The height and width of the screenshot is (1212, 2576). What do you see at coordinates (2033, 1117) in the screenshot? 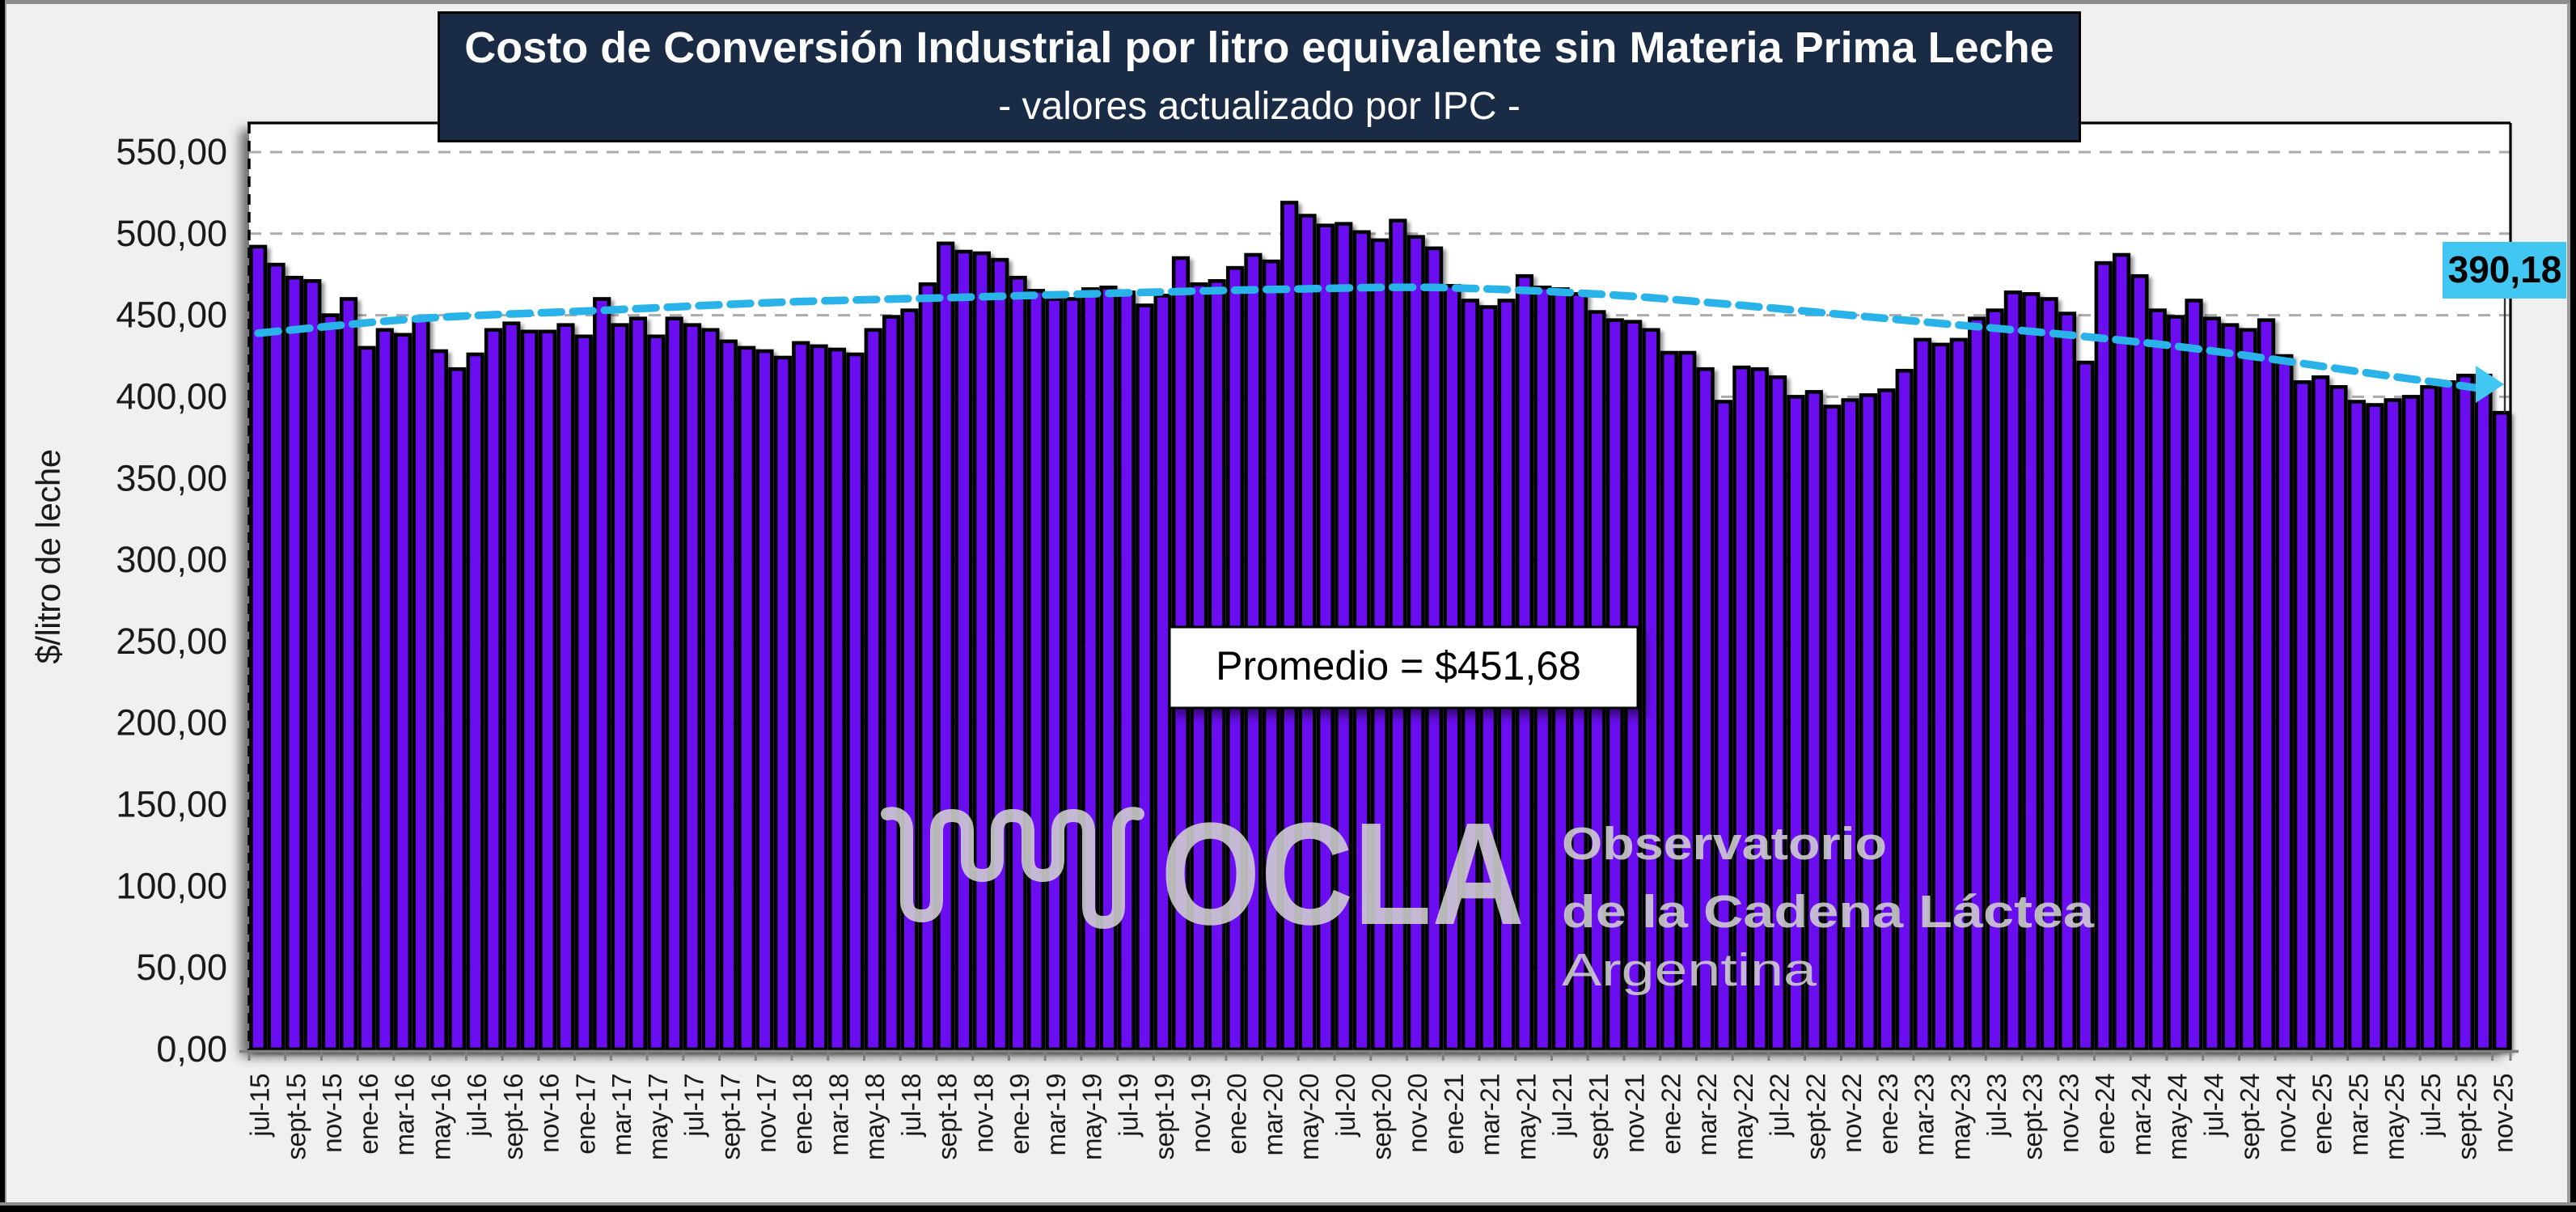
I see `svg-text: sept-23` at bounding box center [2033, 1117].